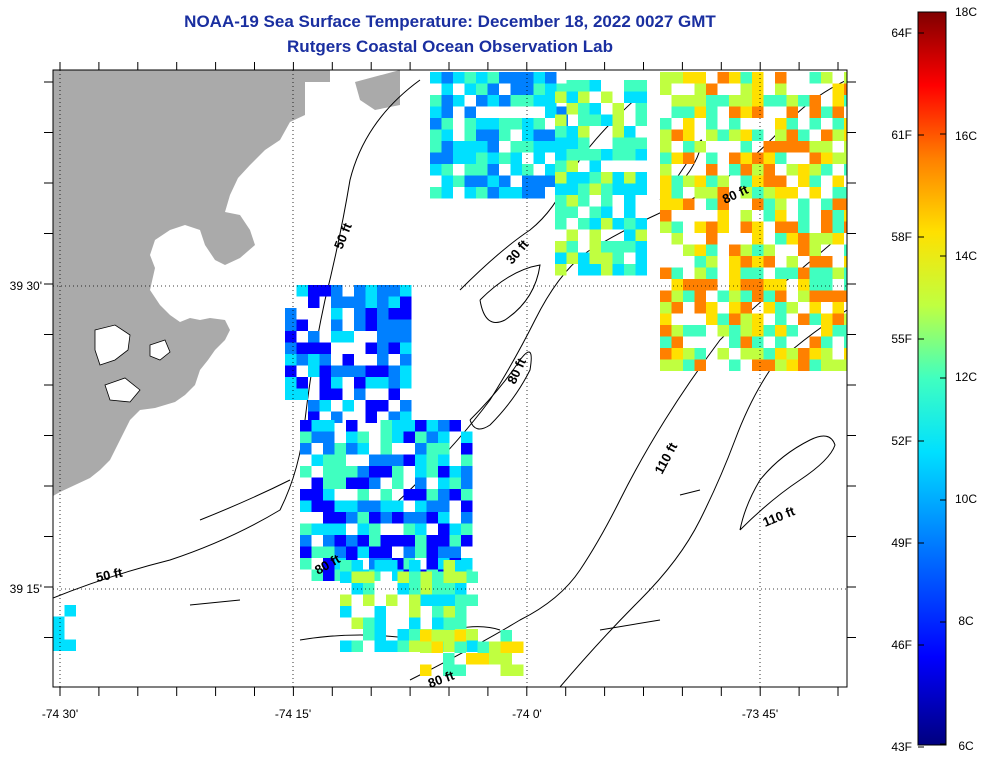 Image resolution: width=992 pixels, height=761 pixels. What do you see at coordinates (901, 747) in the screenshot?
I see `colorbar-label-f: 43F` at bounding box center [901, 747].